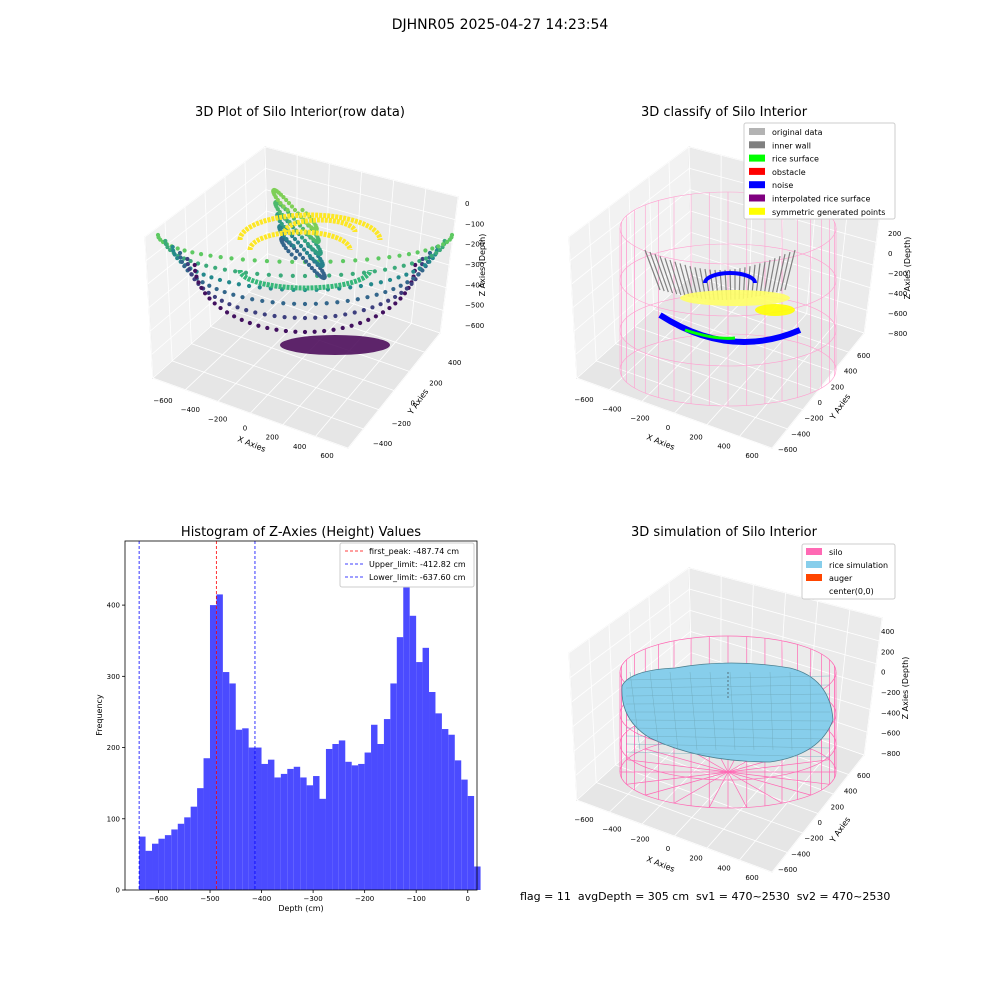  Describe the element at coordinates (907, 268) in the screenshot. I see `classify-z-label: Z Axies (Depth)` at that location.